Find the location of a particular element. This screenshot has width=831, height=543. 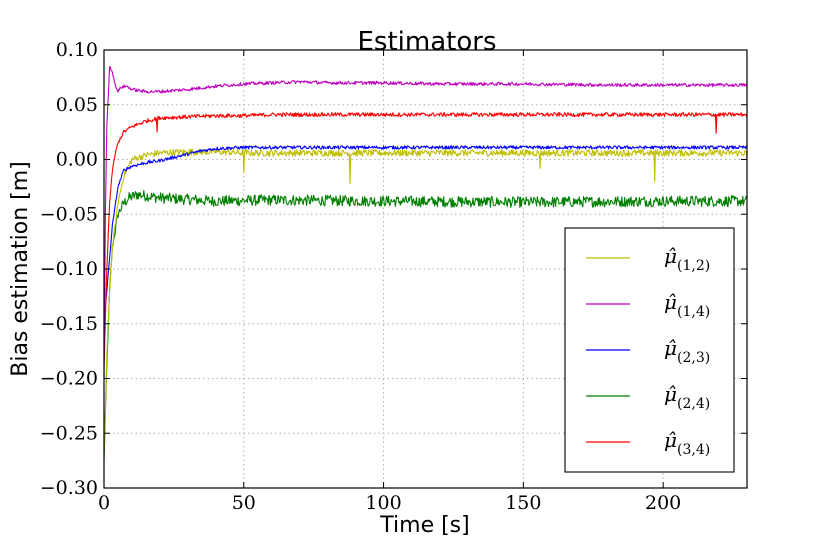

chart-title: Estimators is located at coordinates (427, 42).